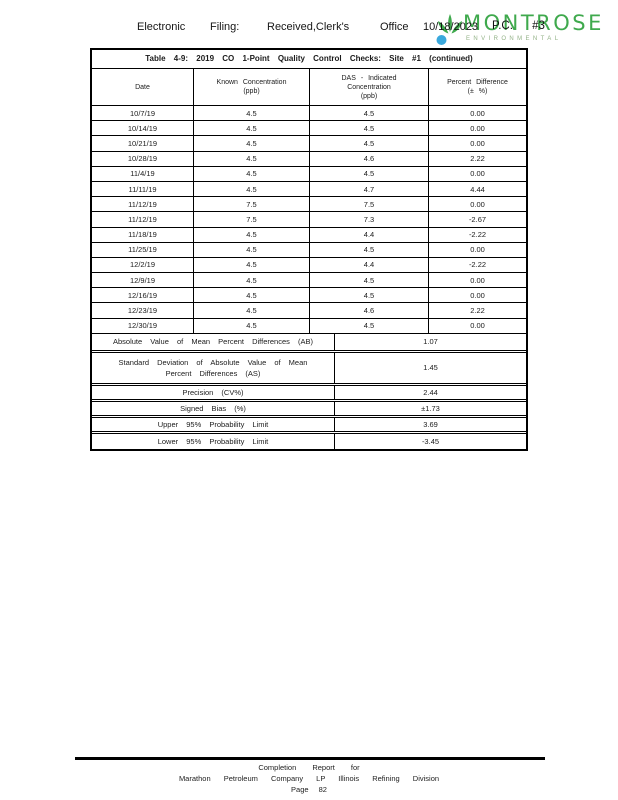 This screenshot has height=800, width=618. I want to click on summary-row: Lower 95% Probability Limit -3.45, so click(309, 439).